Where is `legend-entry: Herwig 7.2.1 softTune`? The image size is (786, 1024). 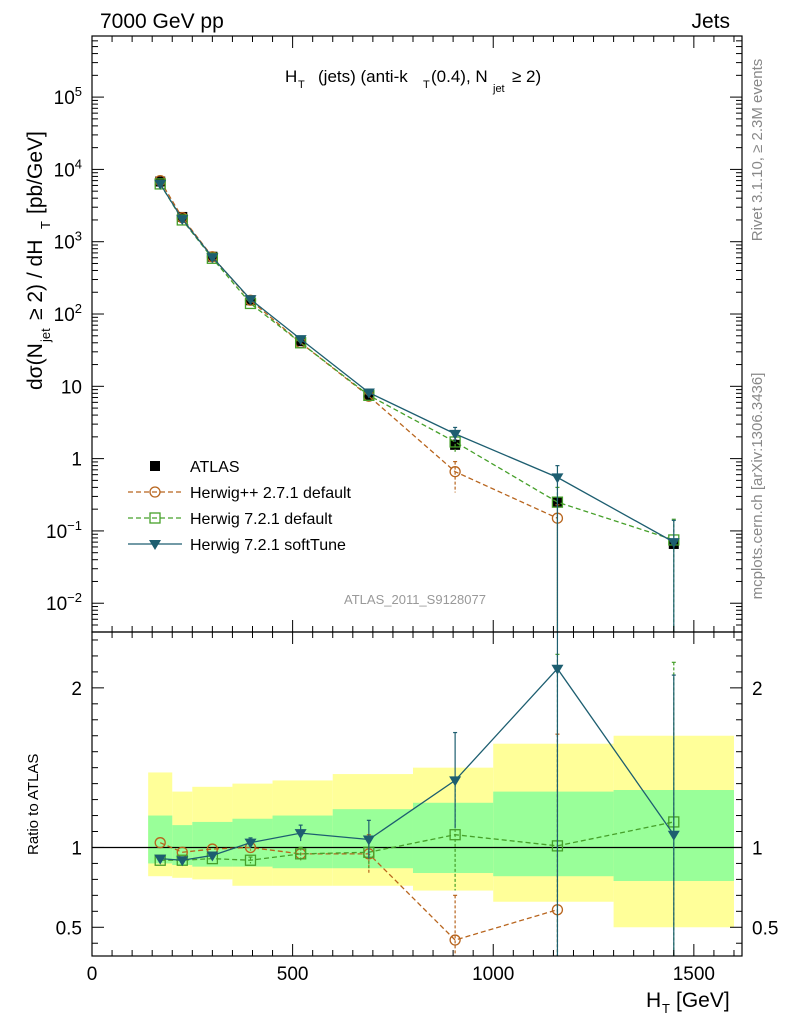 legend-entry: Herwig 7.2.1 softTune is located at coordinates (237, 545).